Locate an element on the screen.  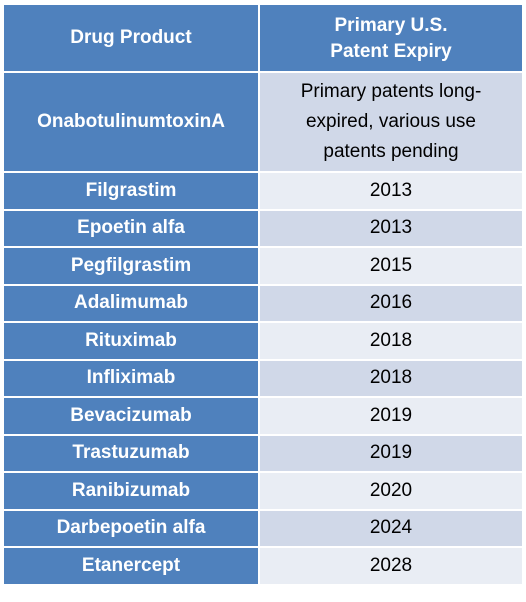
drug-cell: Darbepoetin alfa is located at coordinates (131, 528).